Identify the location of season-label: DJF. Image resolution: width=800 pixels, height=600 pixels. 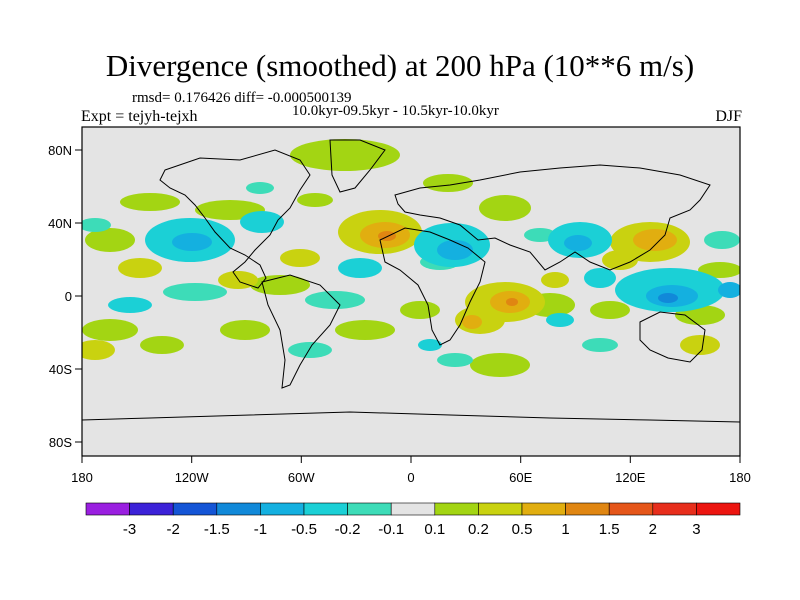
(728, 116).